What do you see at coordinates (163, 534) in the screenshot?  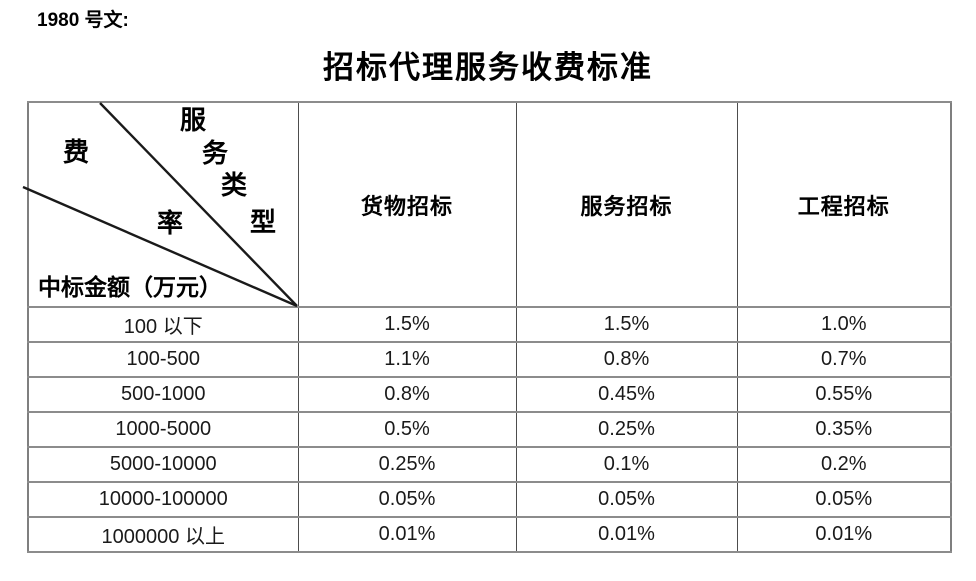 I see `range-cell: 1000000 以上` at bounding box center [163, 534].